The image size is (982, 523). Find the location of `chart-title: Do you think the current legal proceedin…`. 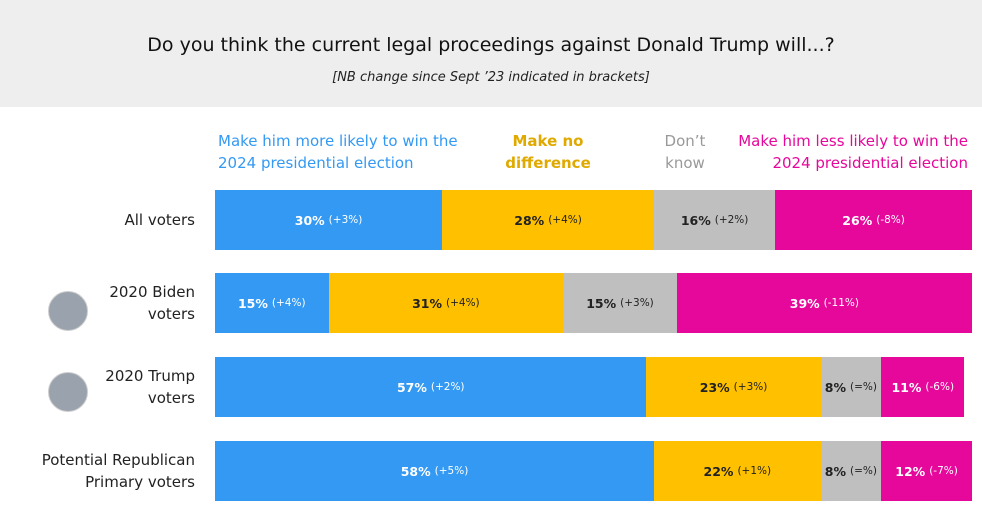

chart-title: Do you think the current legal proceedin… is located at coordinates (491, 45).